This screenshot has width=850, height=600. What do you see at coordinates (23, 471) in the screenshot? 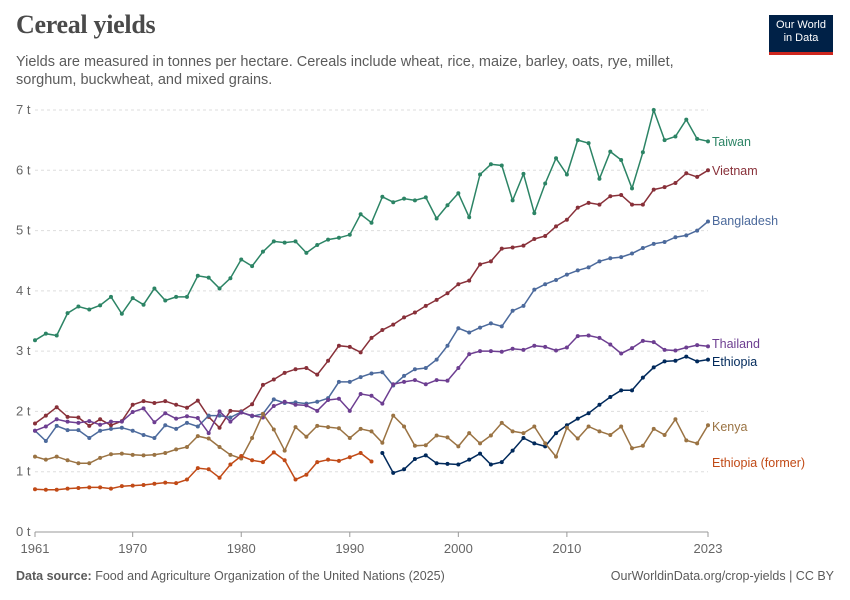
I see `y-tick-label: 1 t` at bounding box center [23, 471].